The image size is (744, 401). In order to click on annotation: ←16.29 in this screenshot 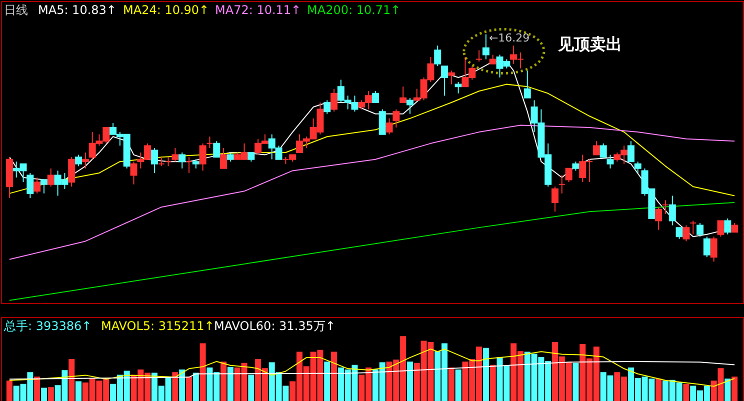, I will do `click(509, 37)`.